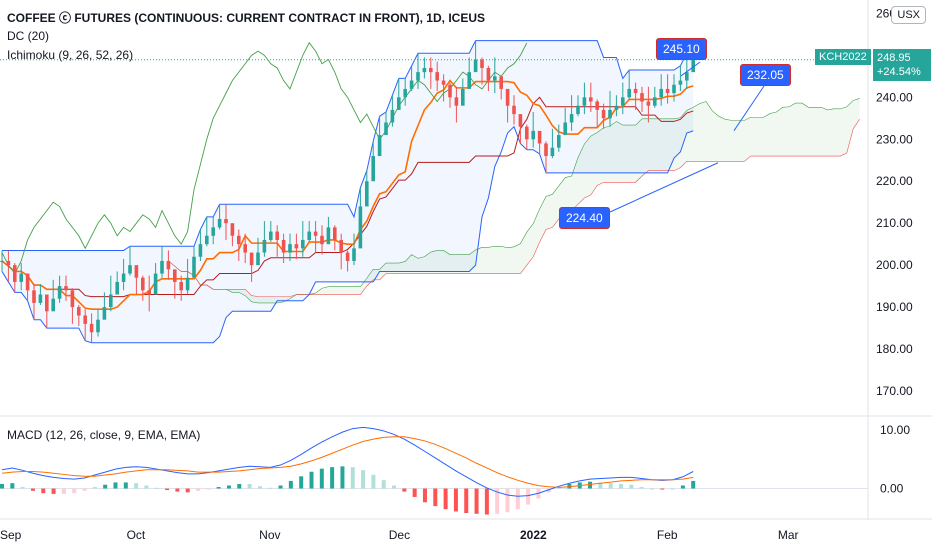  Describe the element at coordinates (70, 55) in the screenshot. I see `ichimoku-legend: Ichimoku (9, 26, 52, 26)` at that location.